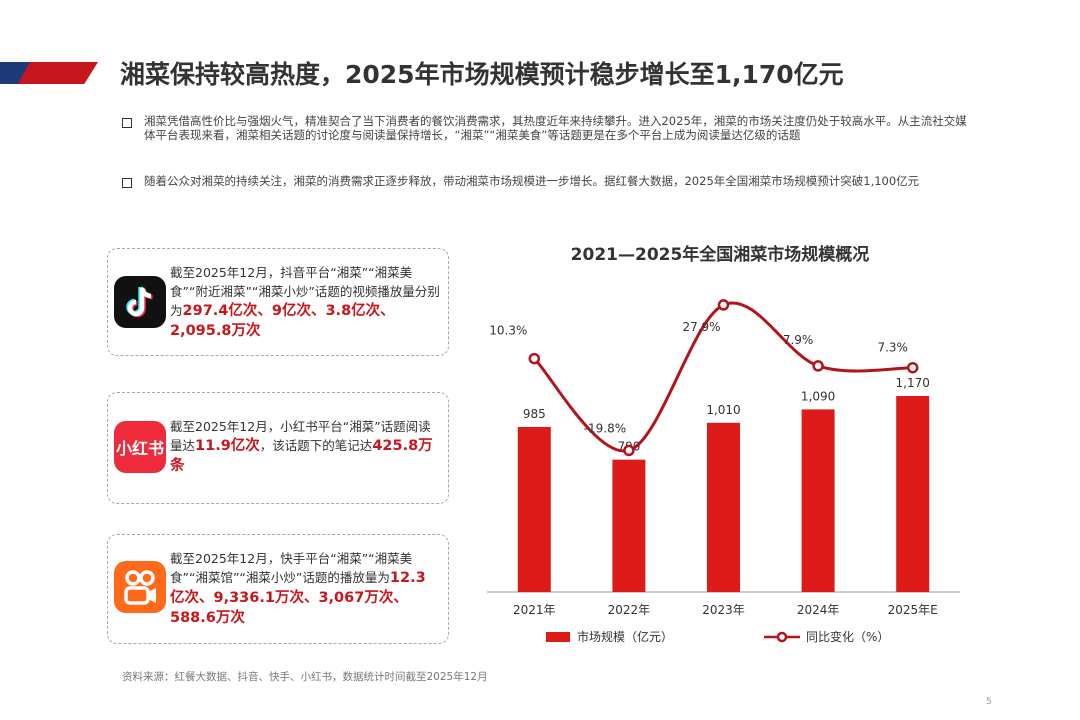  I want to click on page-title: 湘菜保持较高热度，2025年市场规模预计稳步增长至1,170亿元, so click(482, 74).